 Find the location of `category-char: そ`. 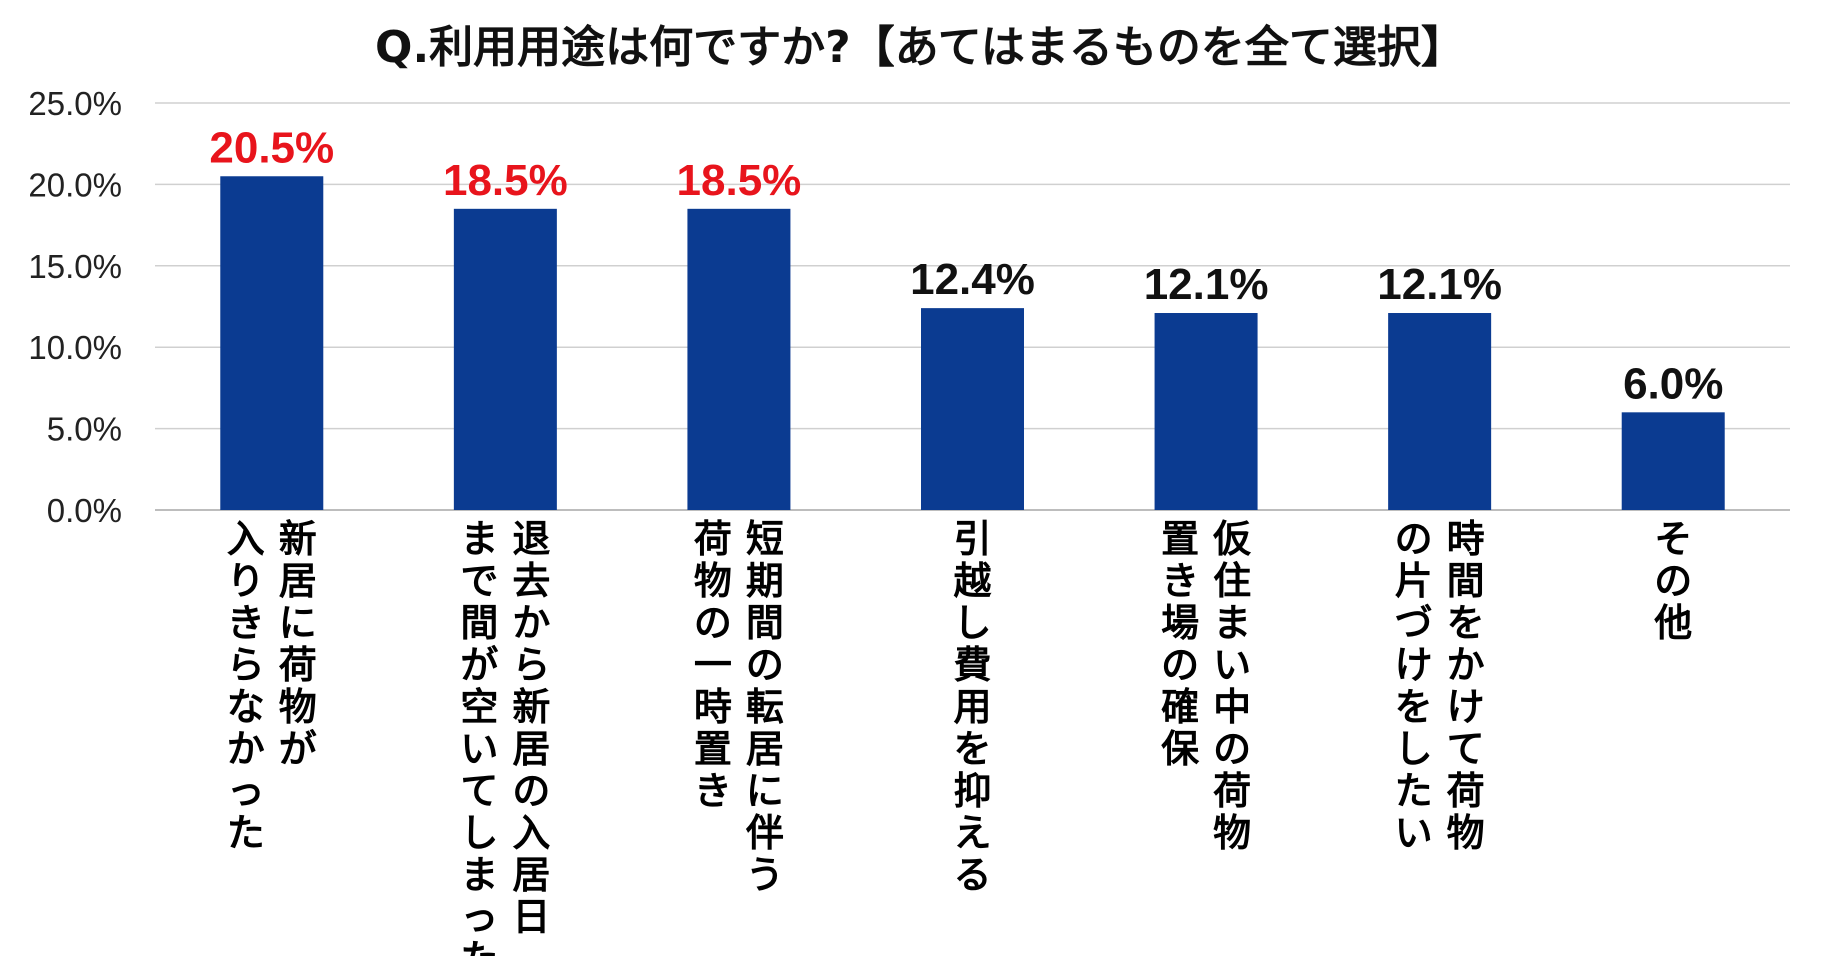

category-char: そ is located at coordinates (1673, 539).